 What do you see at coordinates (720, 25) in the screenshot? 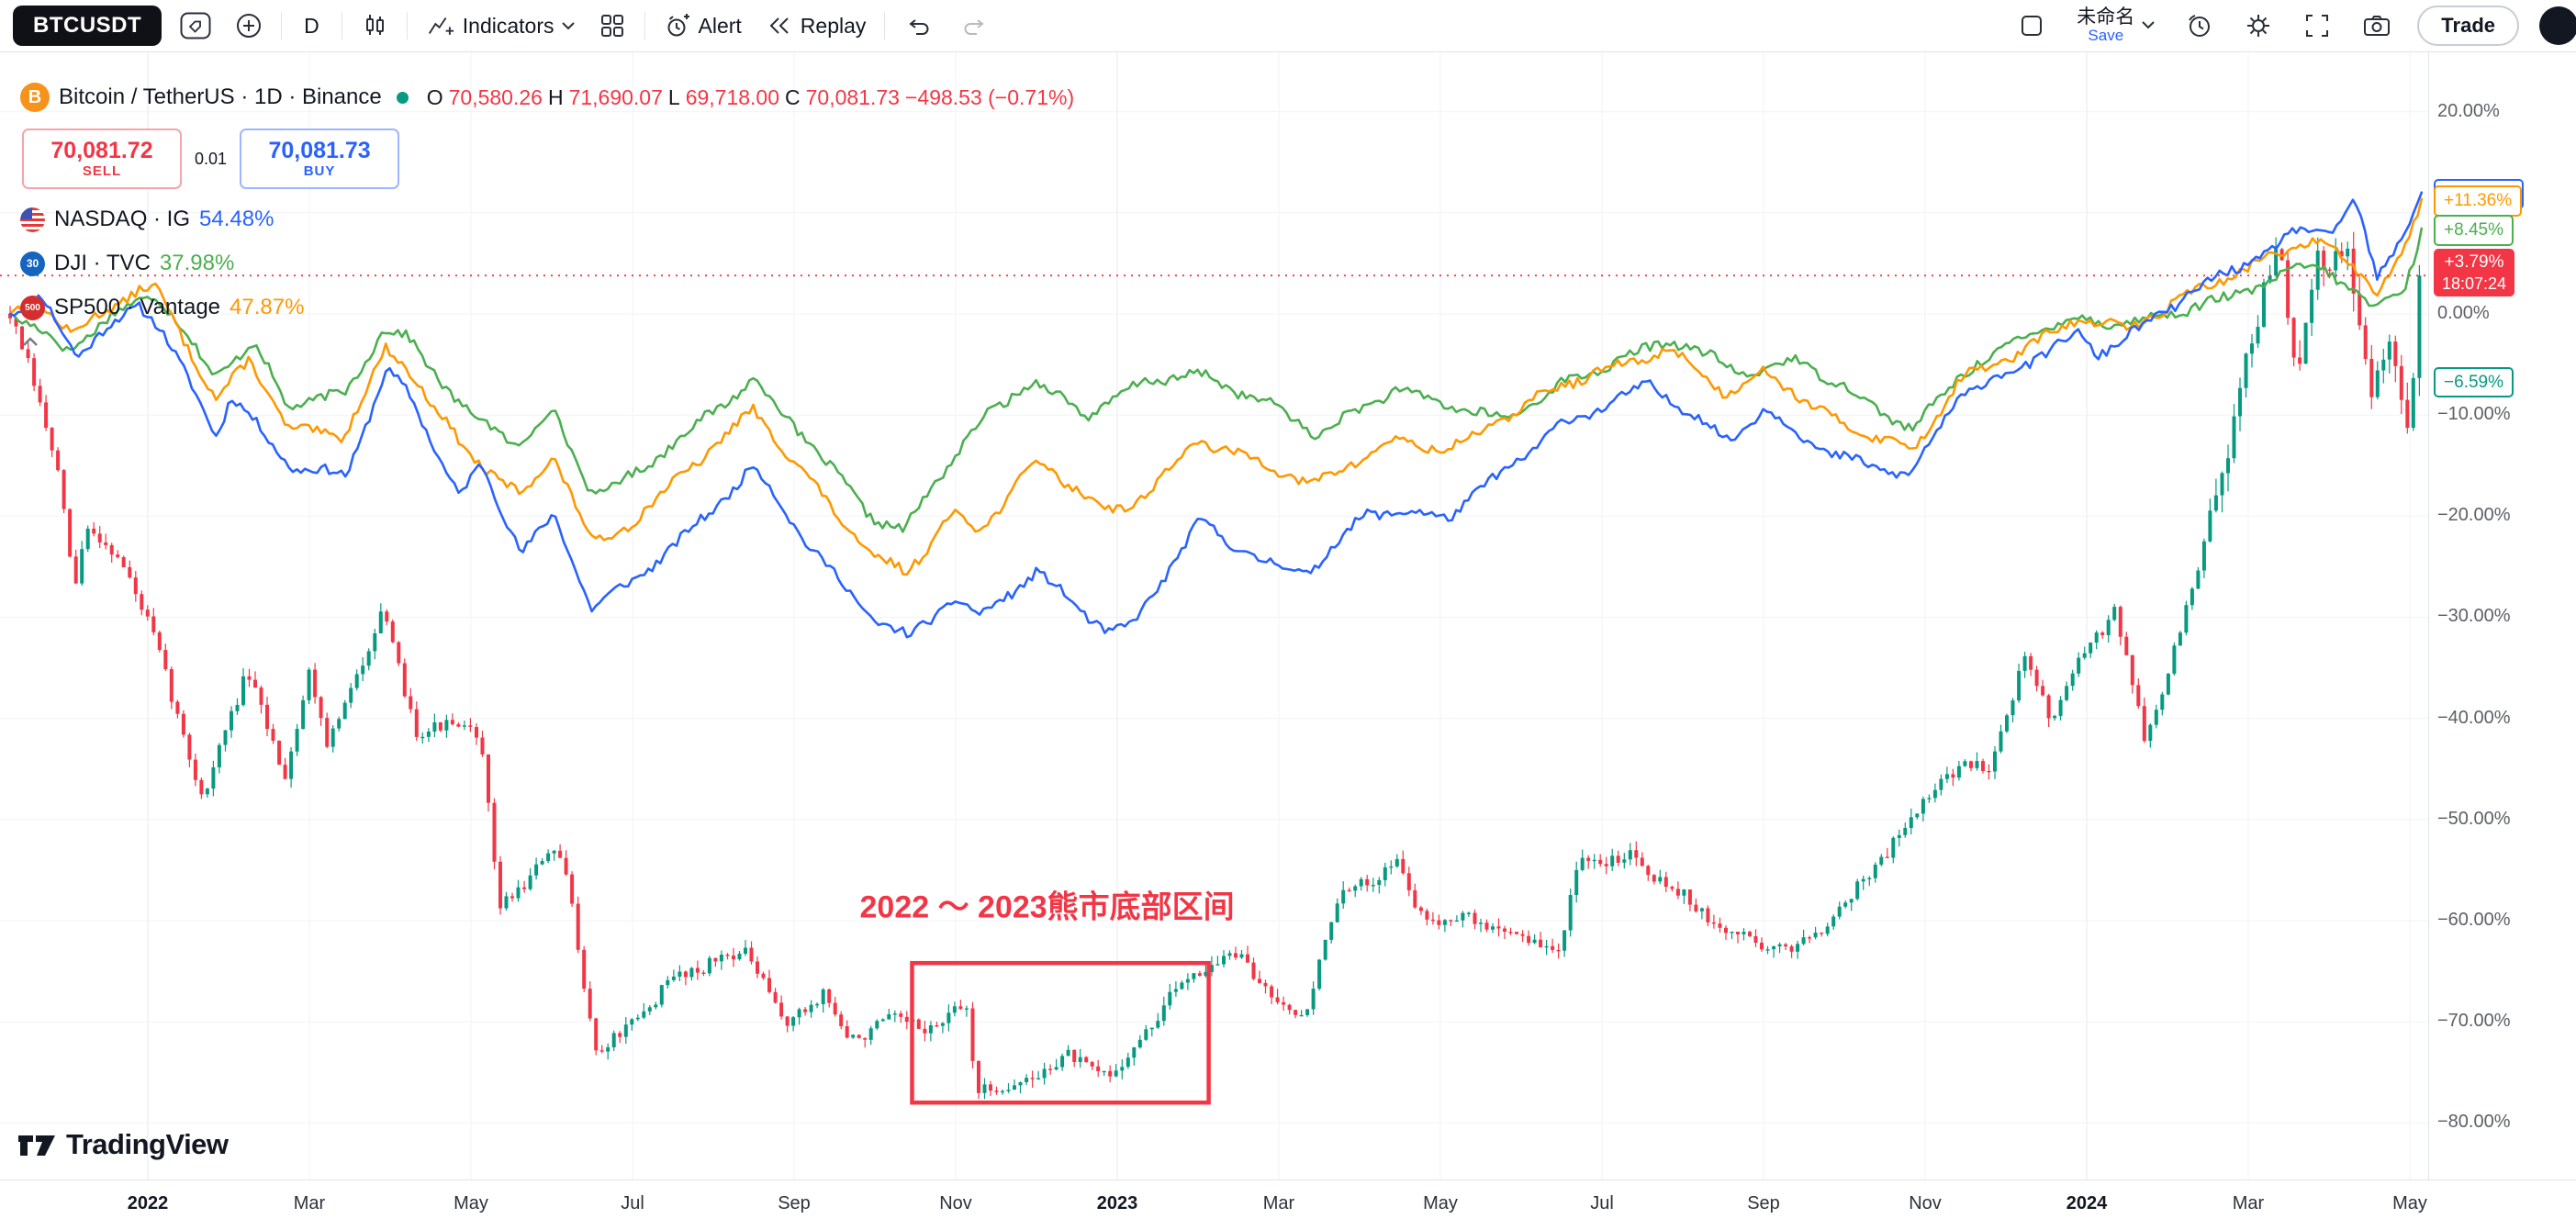
I see `alert-label: Alert` at bounding box center [720, 25].